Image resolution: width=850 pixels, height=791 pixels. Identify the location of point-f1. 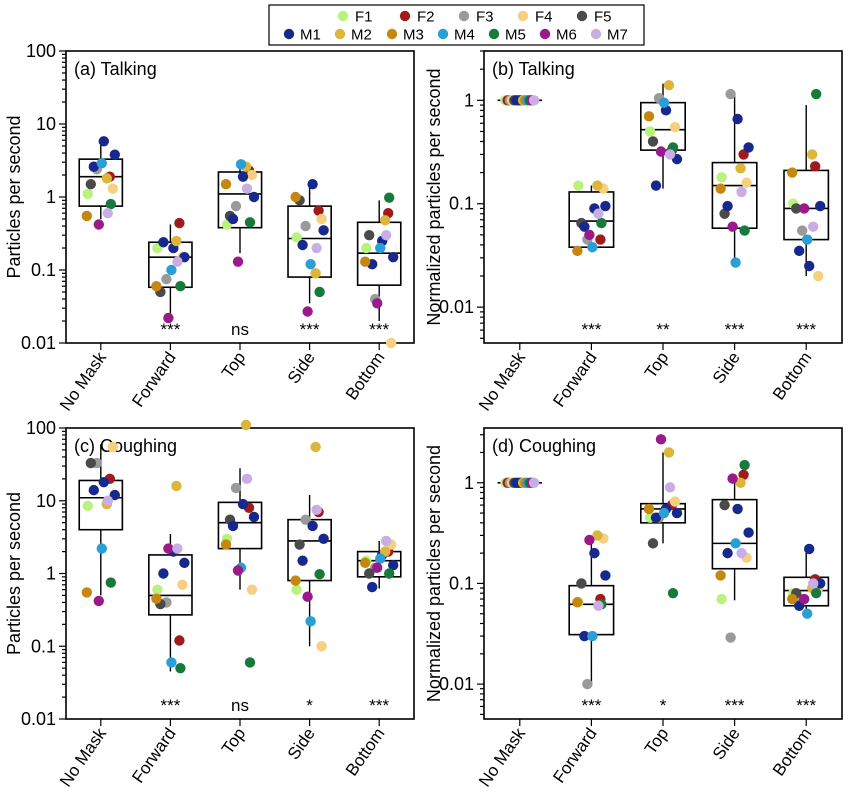
(157, 589).